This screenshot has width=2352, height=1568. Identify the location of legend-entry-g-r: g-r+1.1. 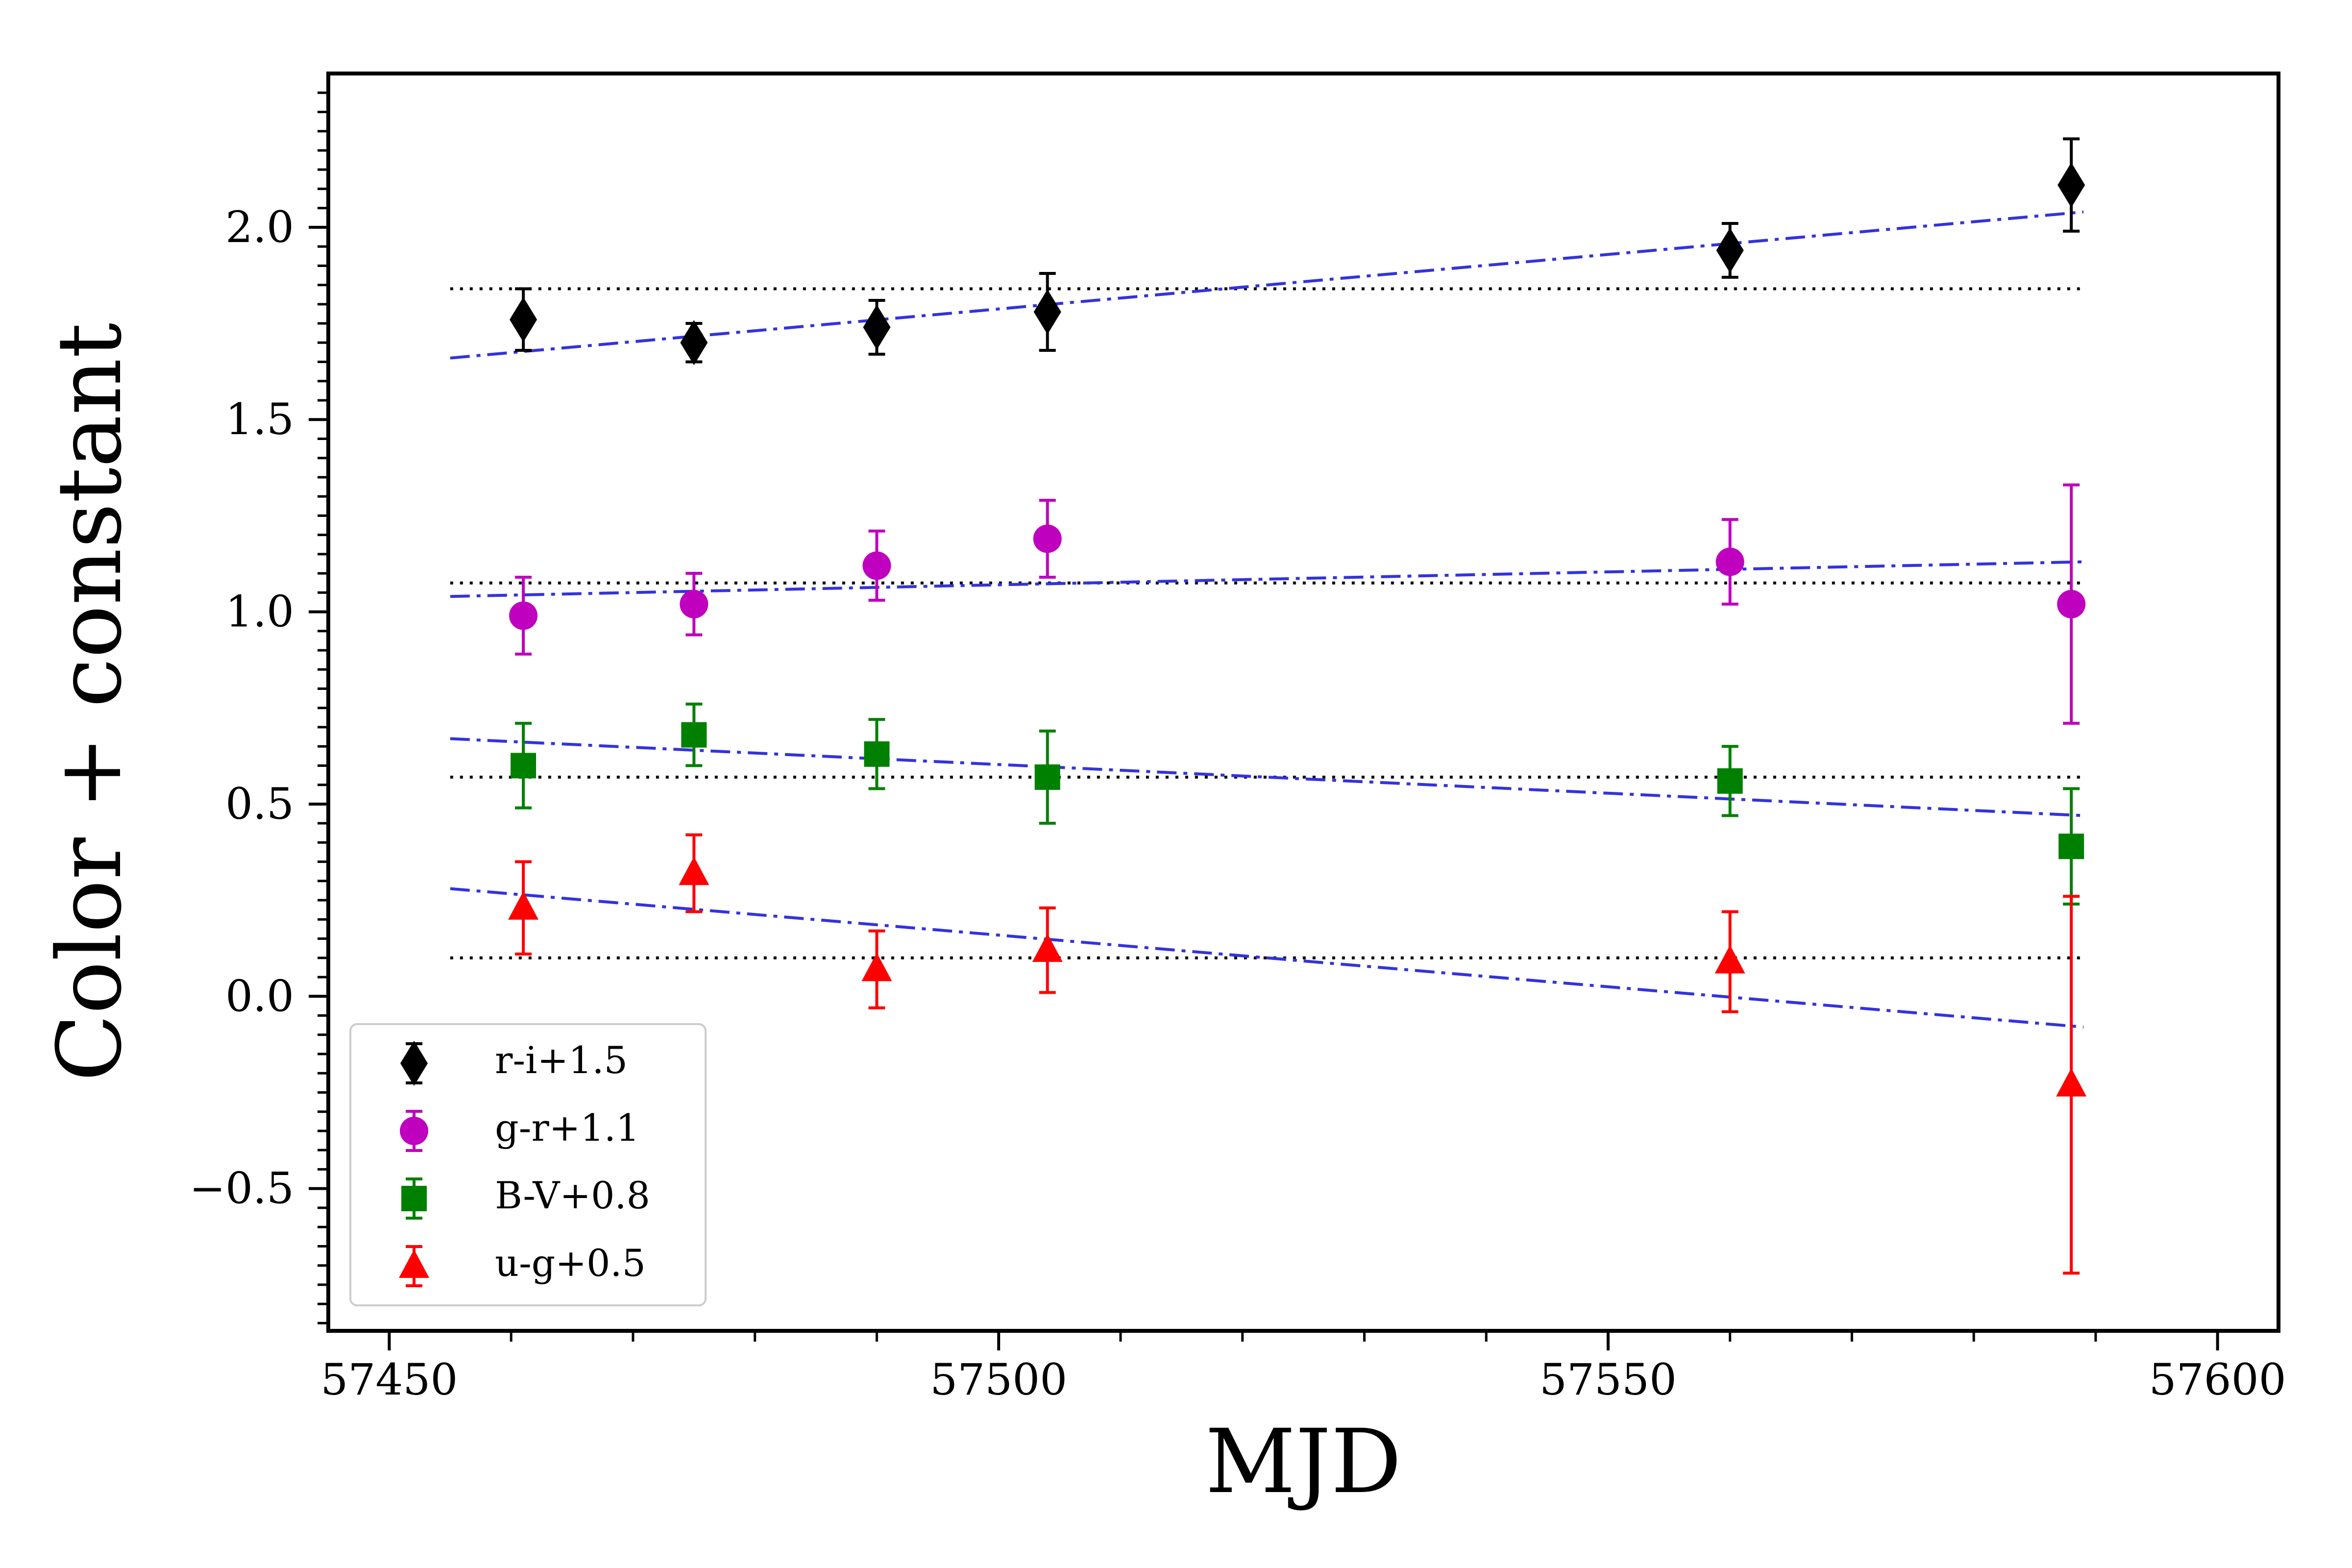
(519, 1129).